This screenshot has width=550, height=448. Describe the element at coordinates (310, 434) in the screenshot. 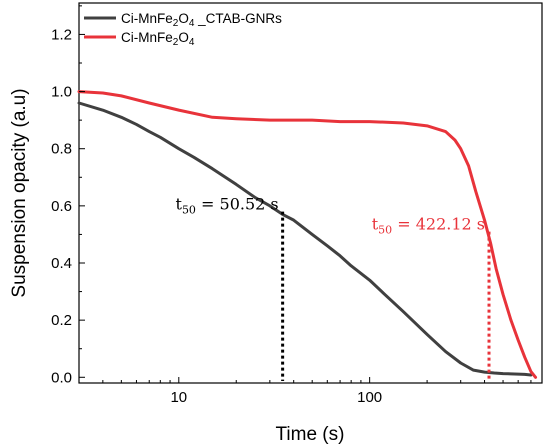

I see `x-axis-title: Time (s)` at that location.